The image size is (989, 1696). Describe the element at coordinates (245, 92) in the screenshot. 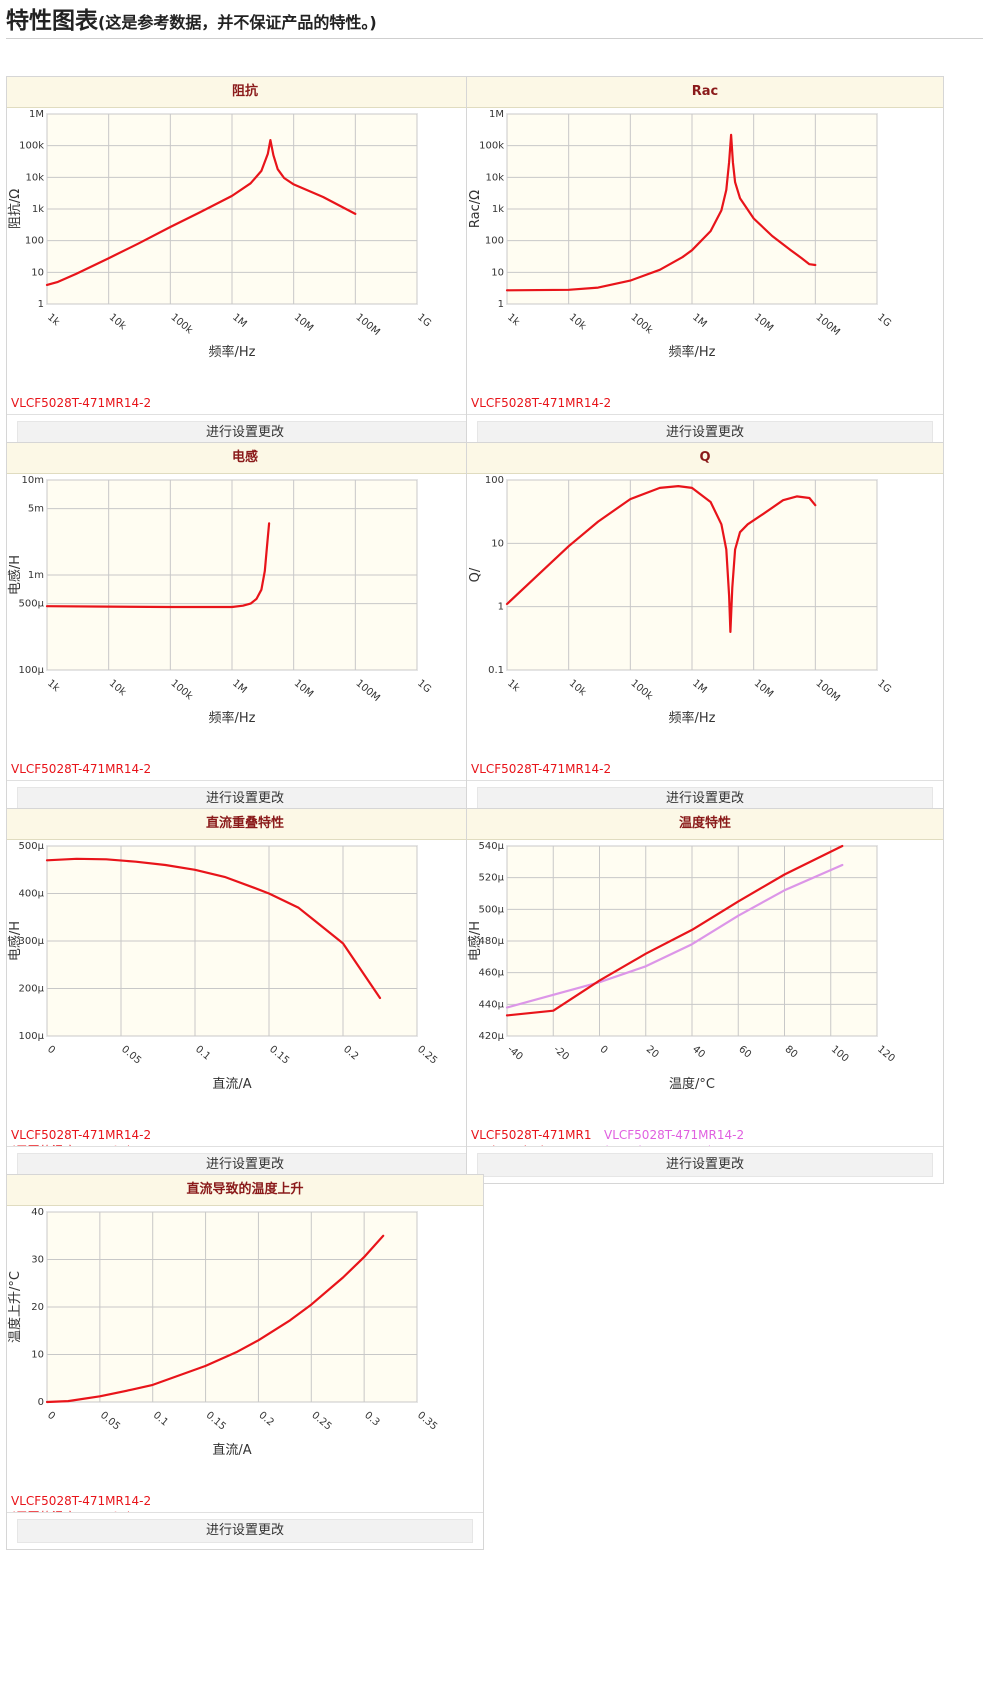

I see `panel-title: 阻抗` at that location.